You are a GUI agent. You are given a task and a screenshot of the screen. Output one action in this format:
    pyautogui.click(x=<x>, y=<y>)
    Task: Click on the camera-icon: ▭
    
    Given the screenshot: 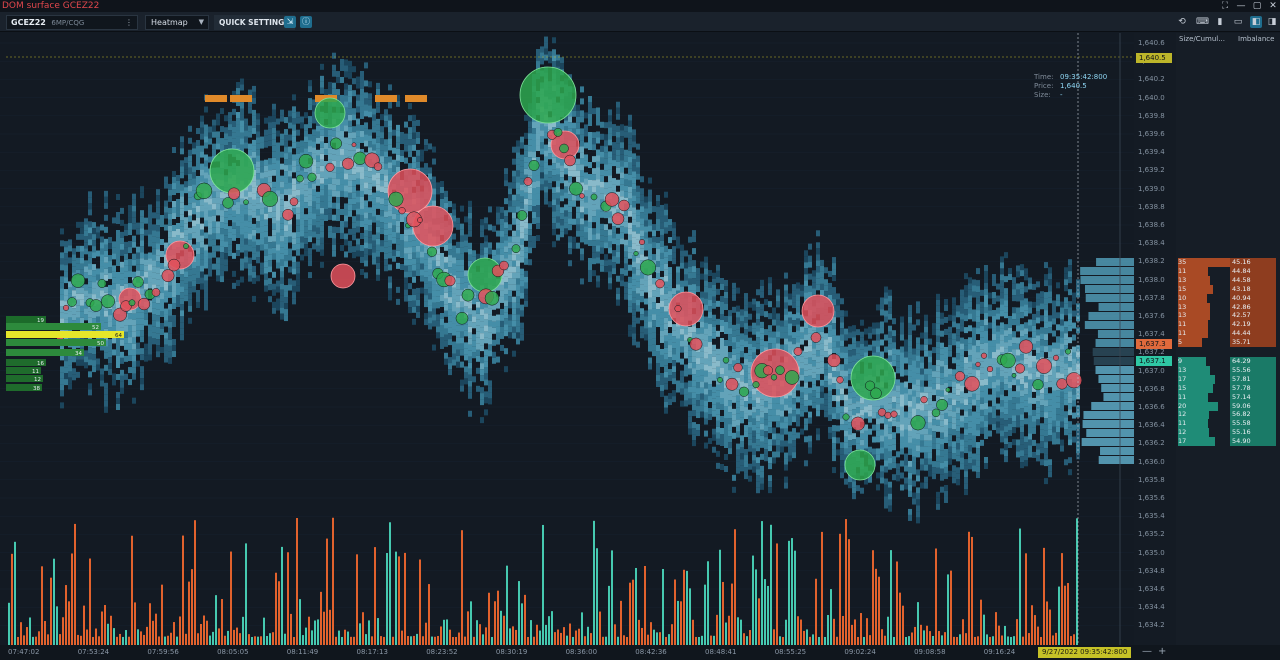 What is the action you would take?
    pyautogui.click(x=1238, y=22)
    